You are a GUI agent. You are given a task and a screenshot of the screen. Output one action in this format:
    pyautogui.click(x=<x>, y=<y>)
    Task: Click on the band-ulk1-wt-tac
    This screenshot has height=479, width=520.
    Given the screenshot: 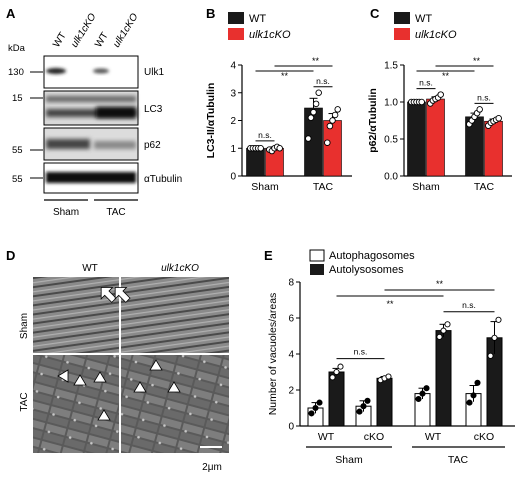 What is the action you would take?
    pyautogui.click(x=101, y=71)
    